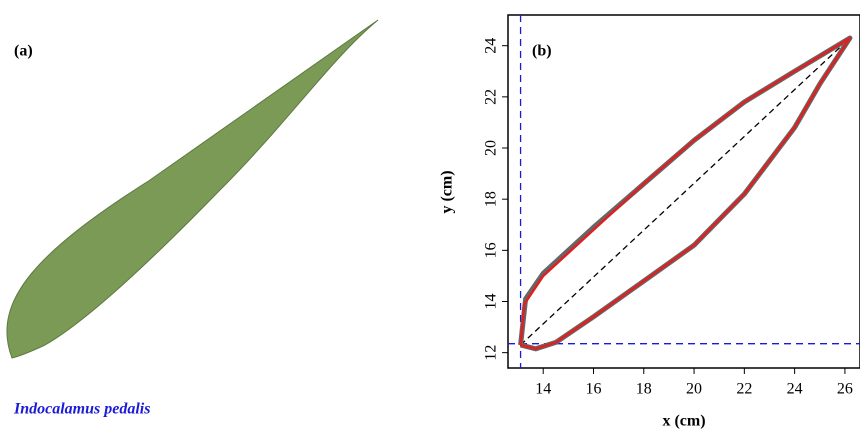  I want to click on x-tick-label: 24, so click(795, 389).